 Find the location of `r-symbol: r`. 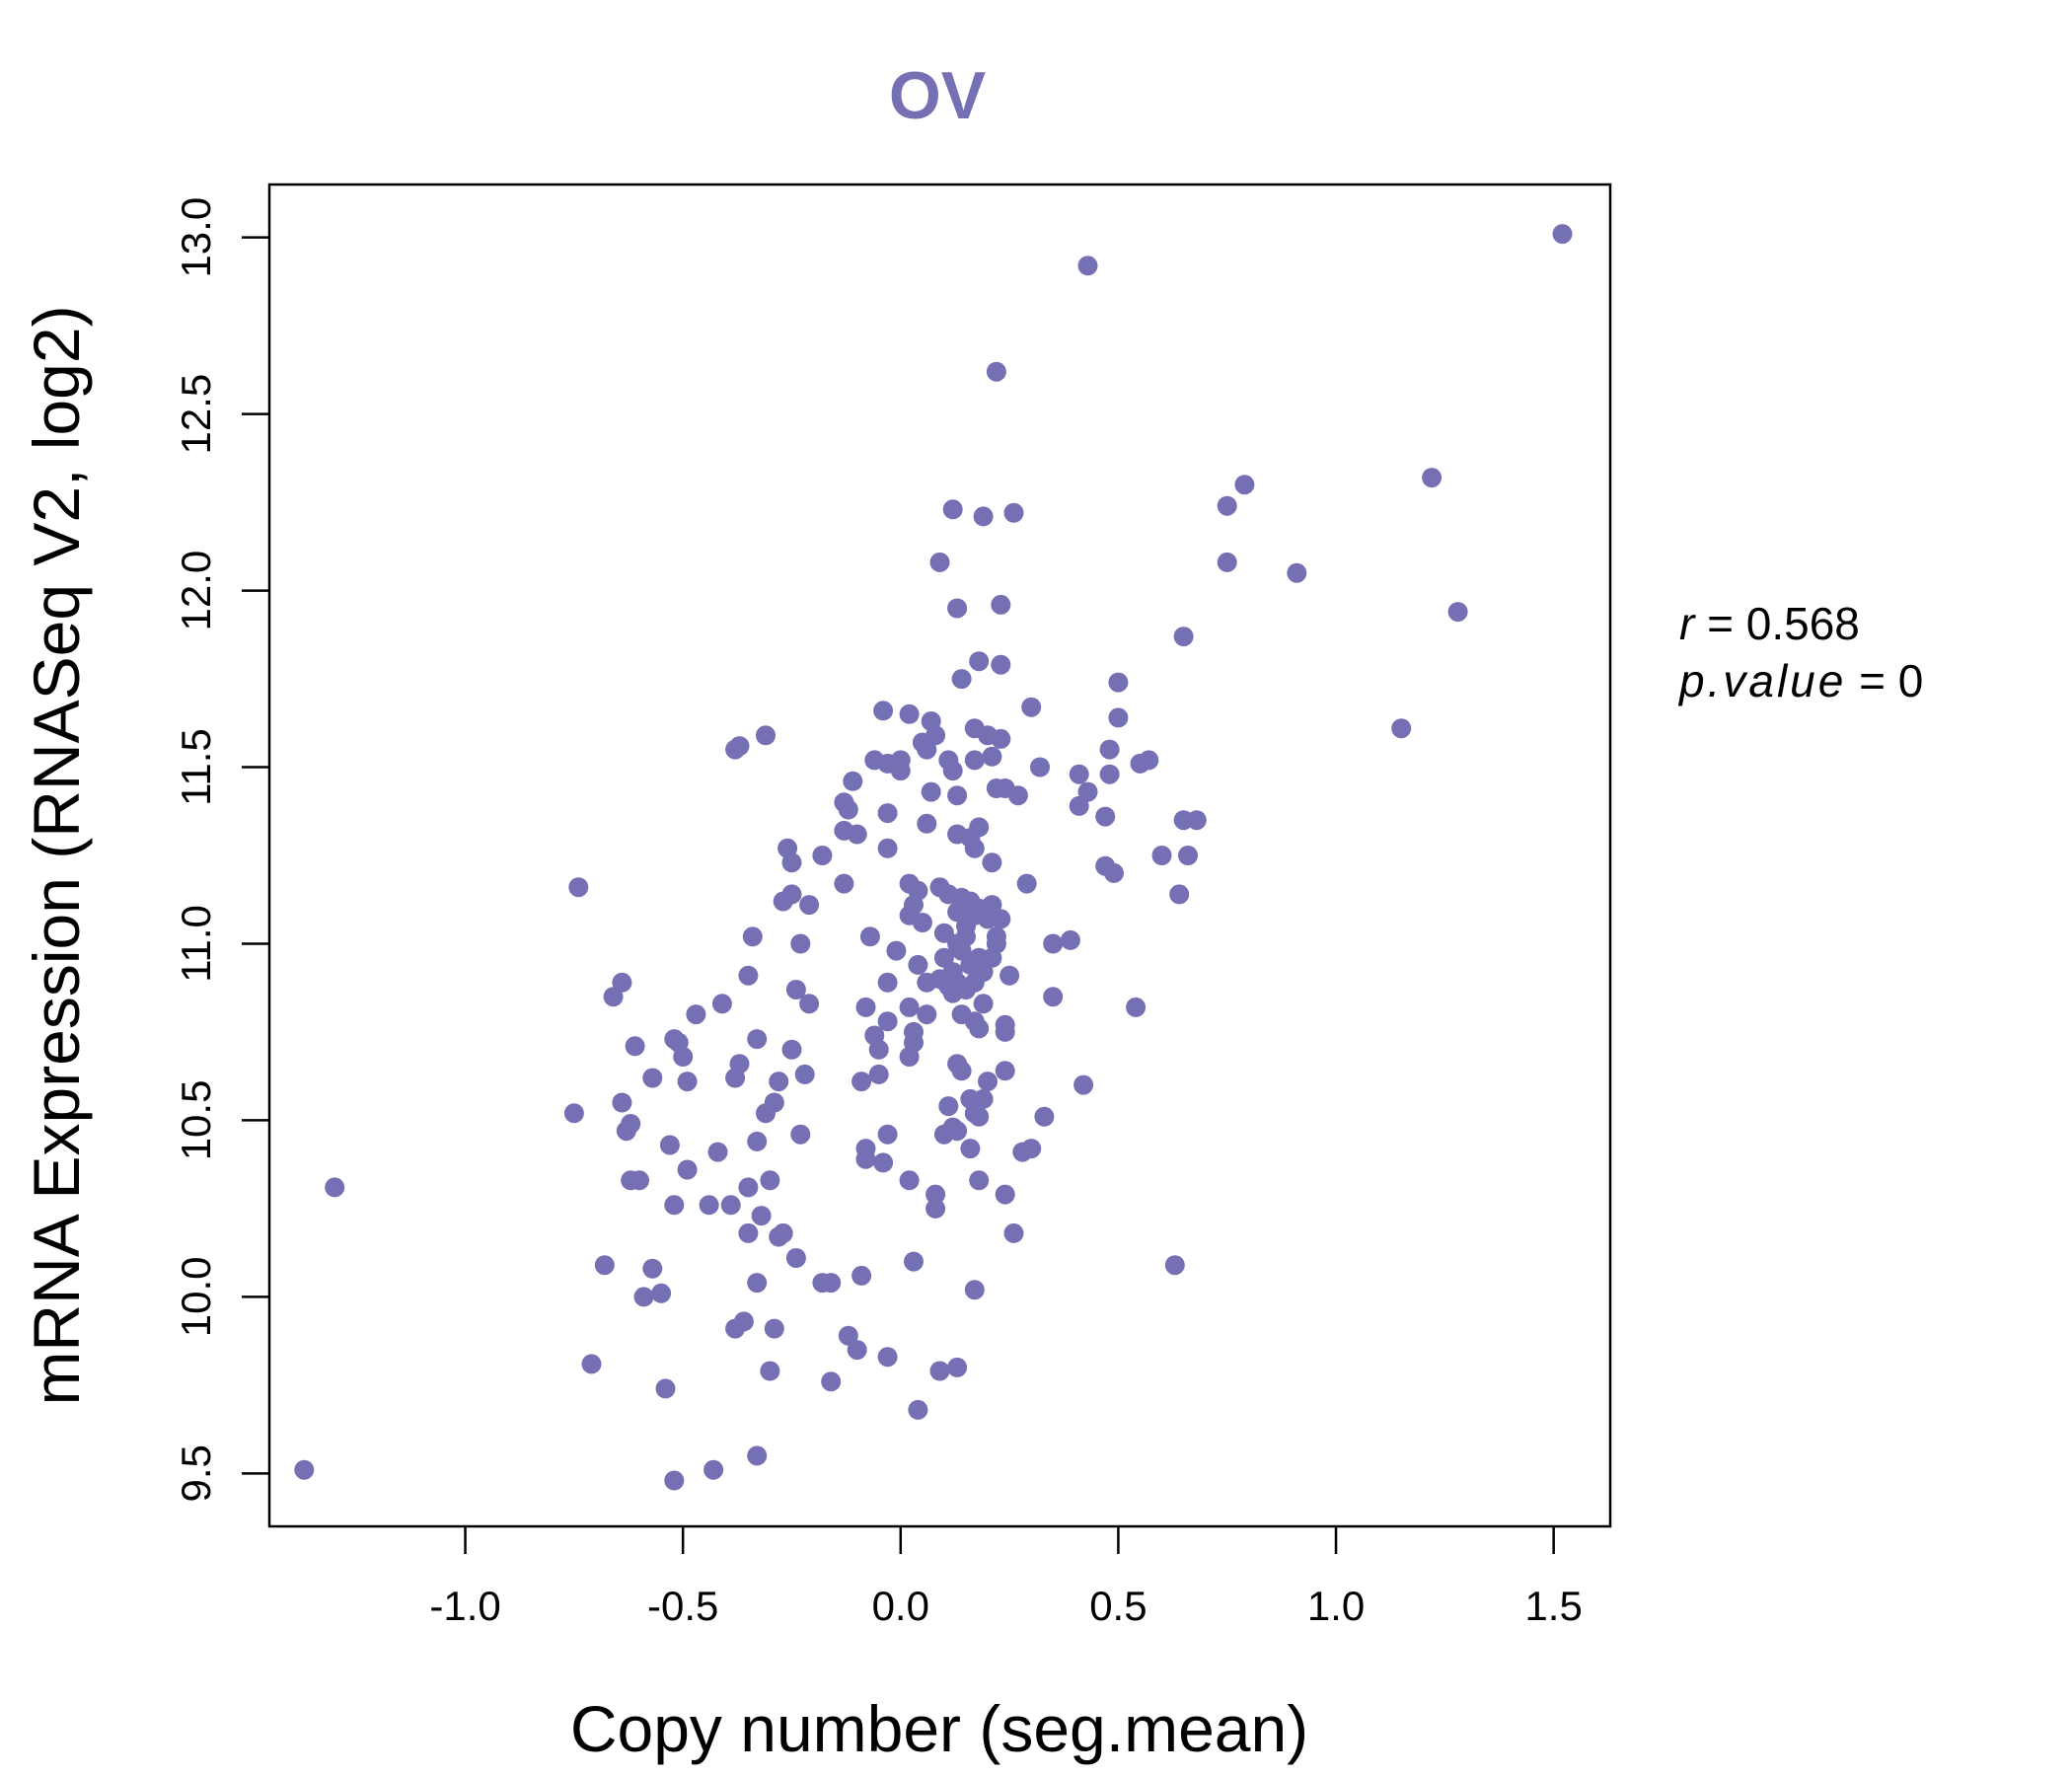

r-symbol: r is located at coordinates (1688, 624).